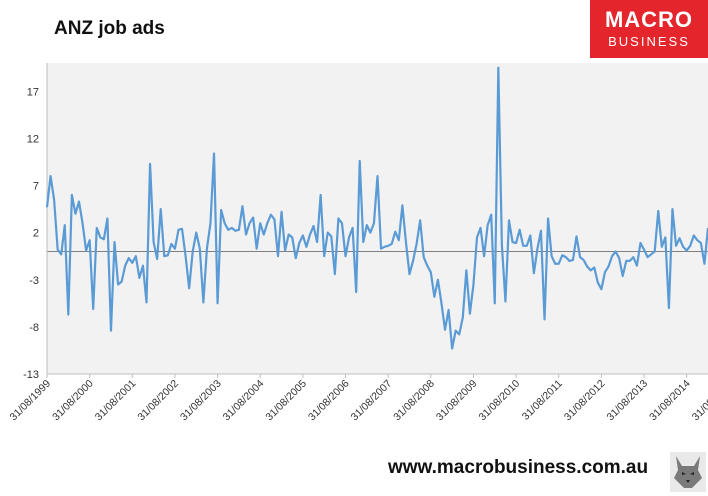  Describe the element at coordinates (116, 401) in the screenshot. I see `x-tick-label: 31/08/2001` at that location.